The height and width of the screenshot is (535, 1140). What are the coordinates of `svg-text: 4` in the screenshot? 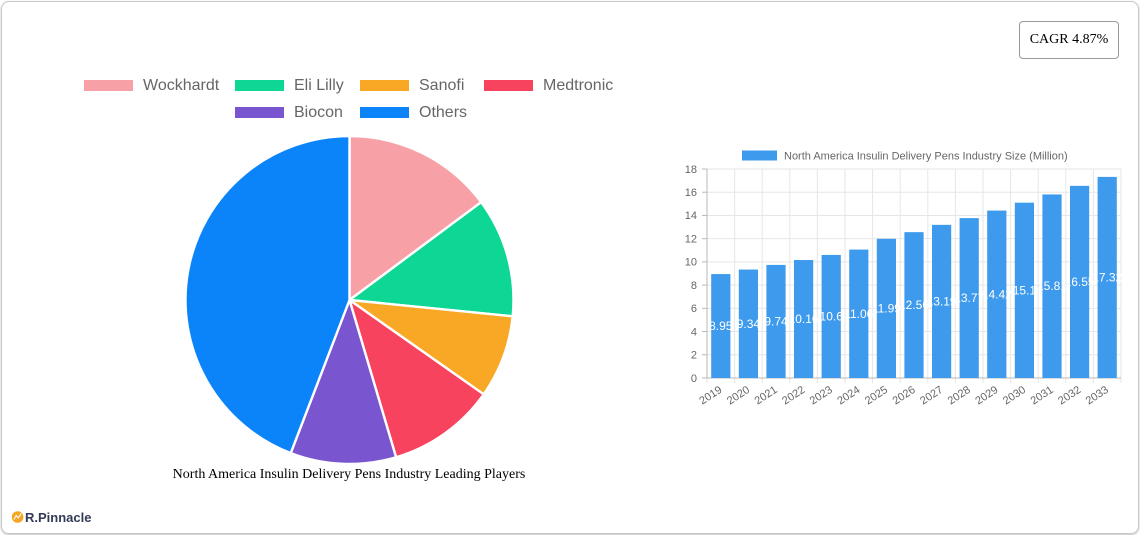 It's located at (694, 332).